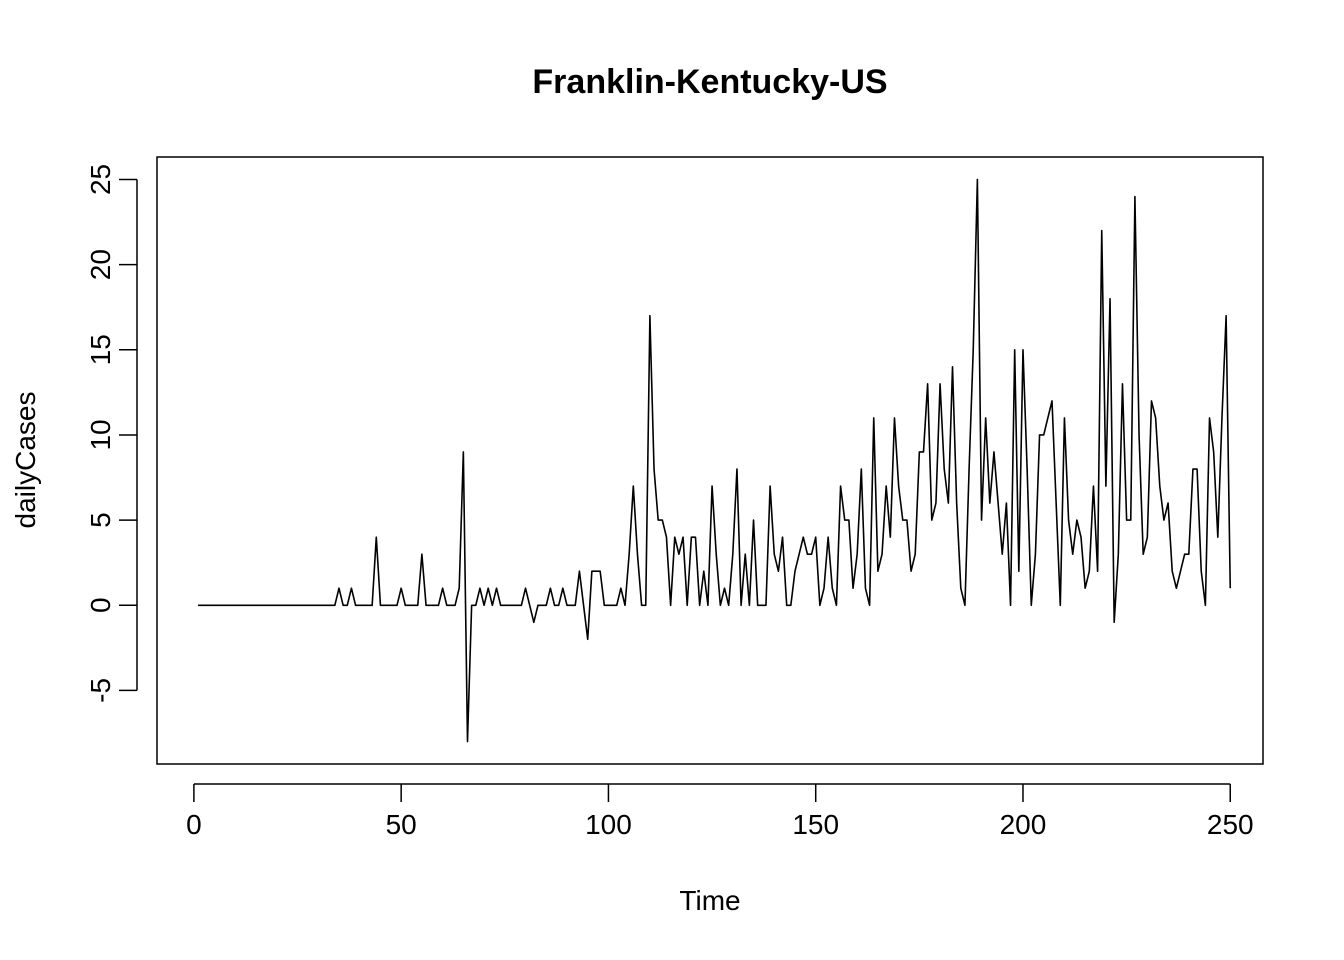 Image resolution: width=1344 pixels, height=960 pixels. Describe the element at coordinates (815, 824) in the screenshot. I see `x-tick-label: 150` at that location.